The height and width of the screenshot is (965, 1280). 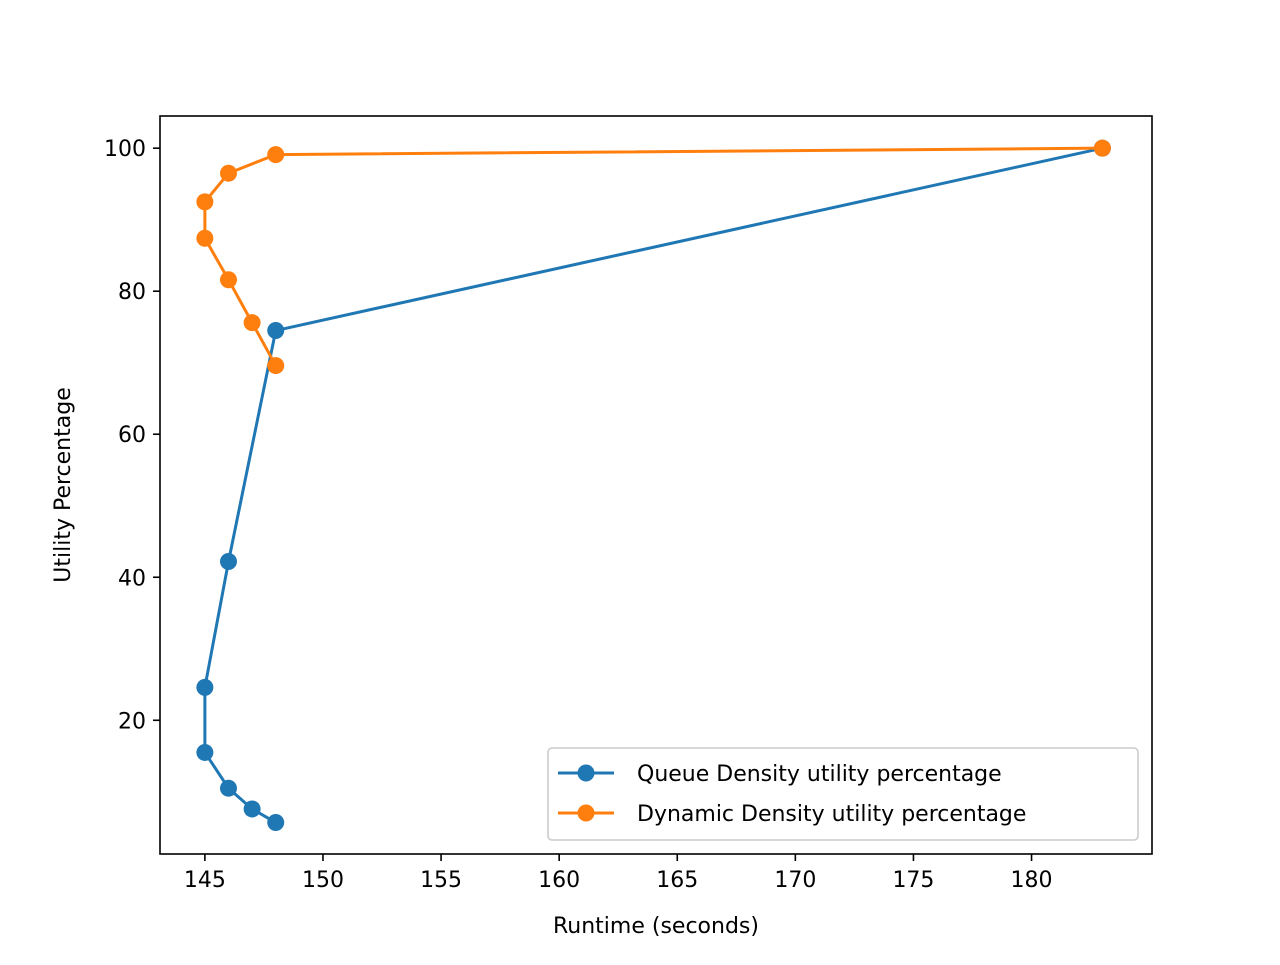 What do you see at coordinates (677, 880) in the screenshot?
I see `x-tick-label: 165` at bounding box center [677, 880].